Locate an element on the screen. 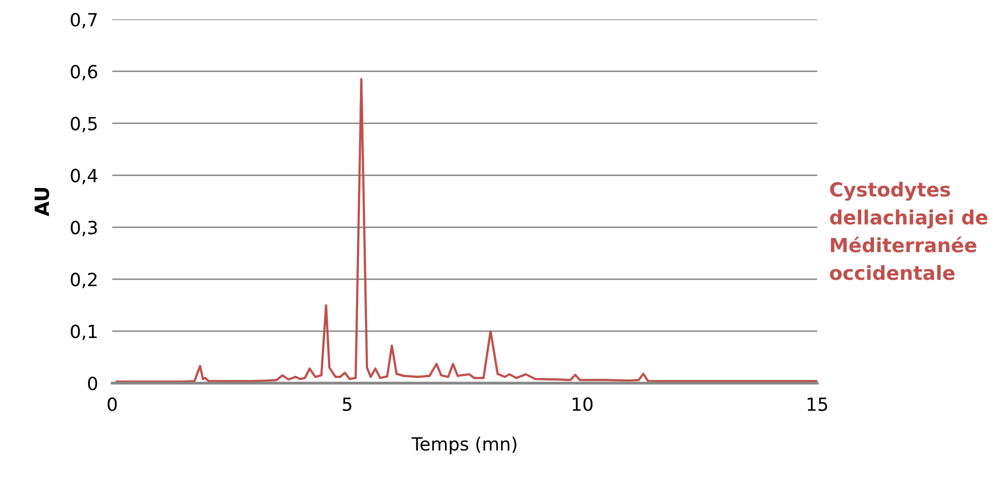  y-tick-label: 0,3 is located at coordinates (83, 228).